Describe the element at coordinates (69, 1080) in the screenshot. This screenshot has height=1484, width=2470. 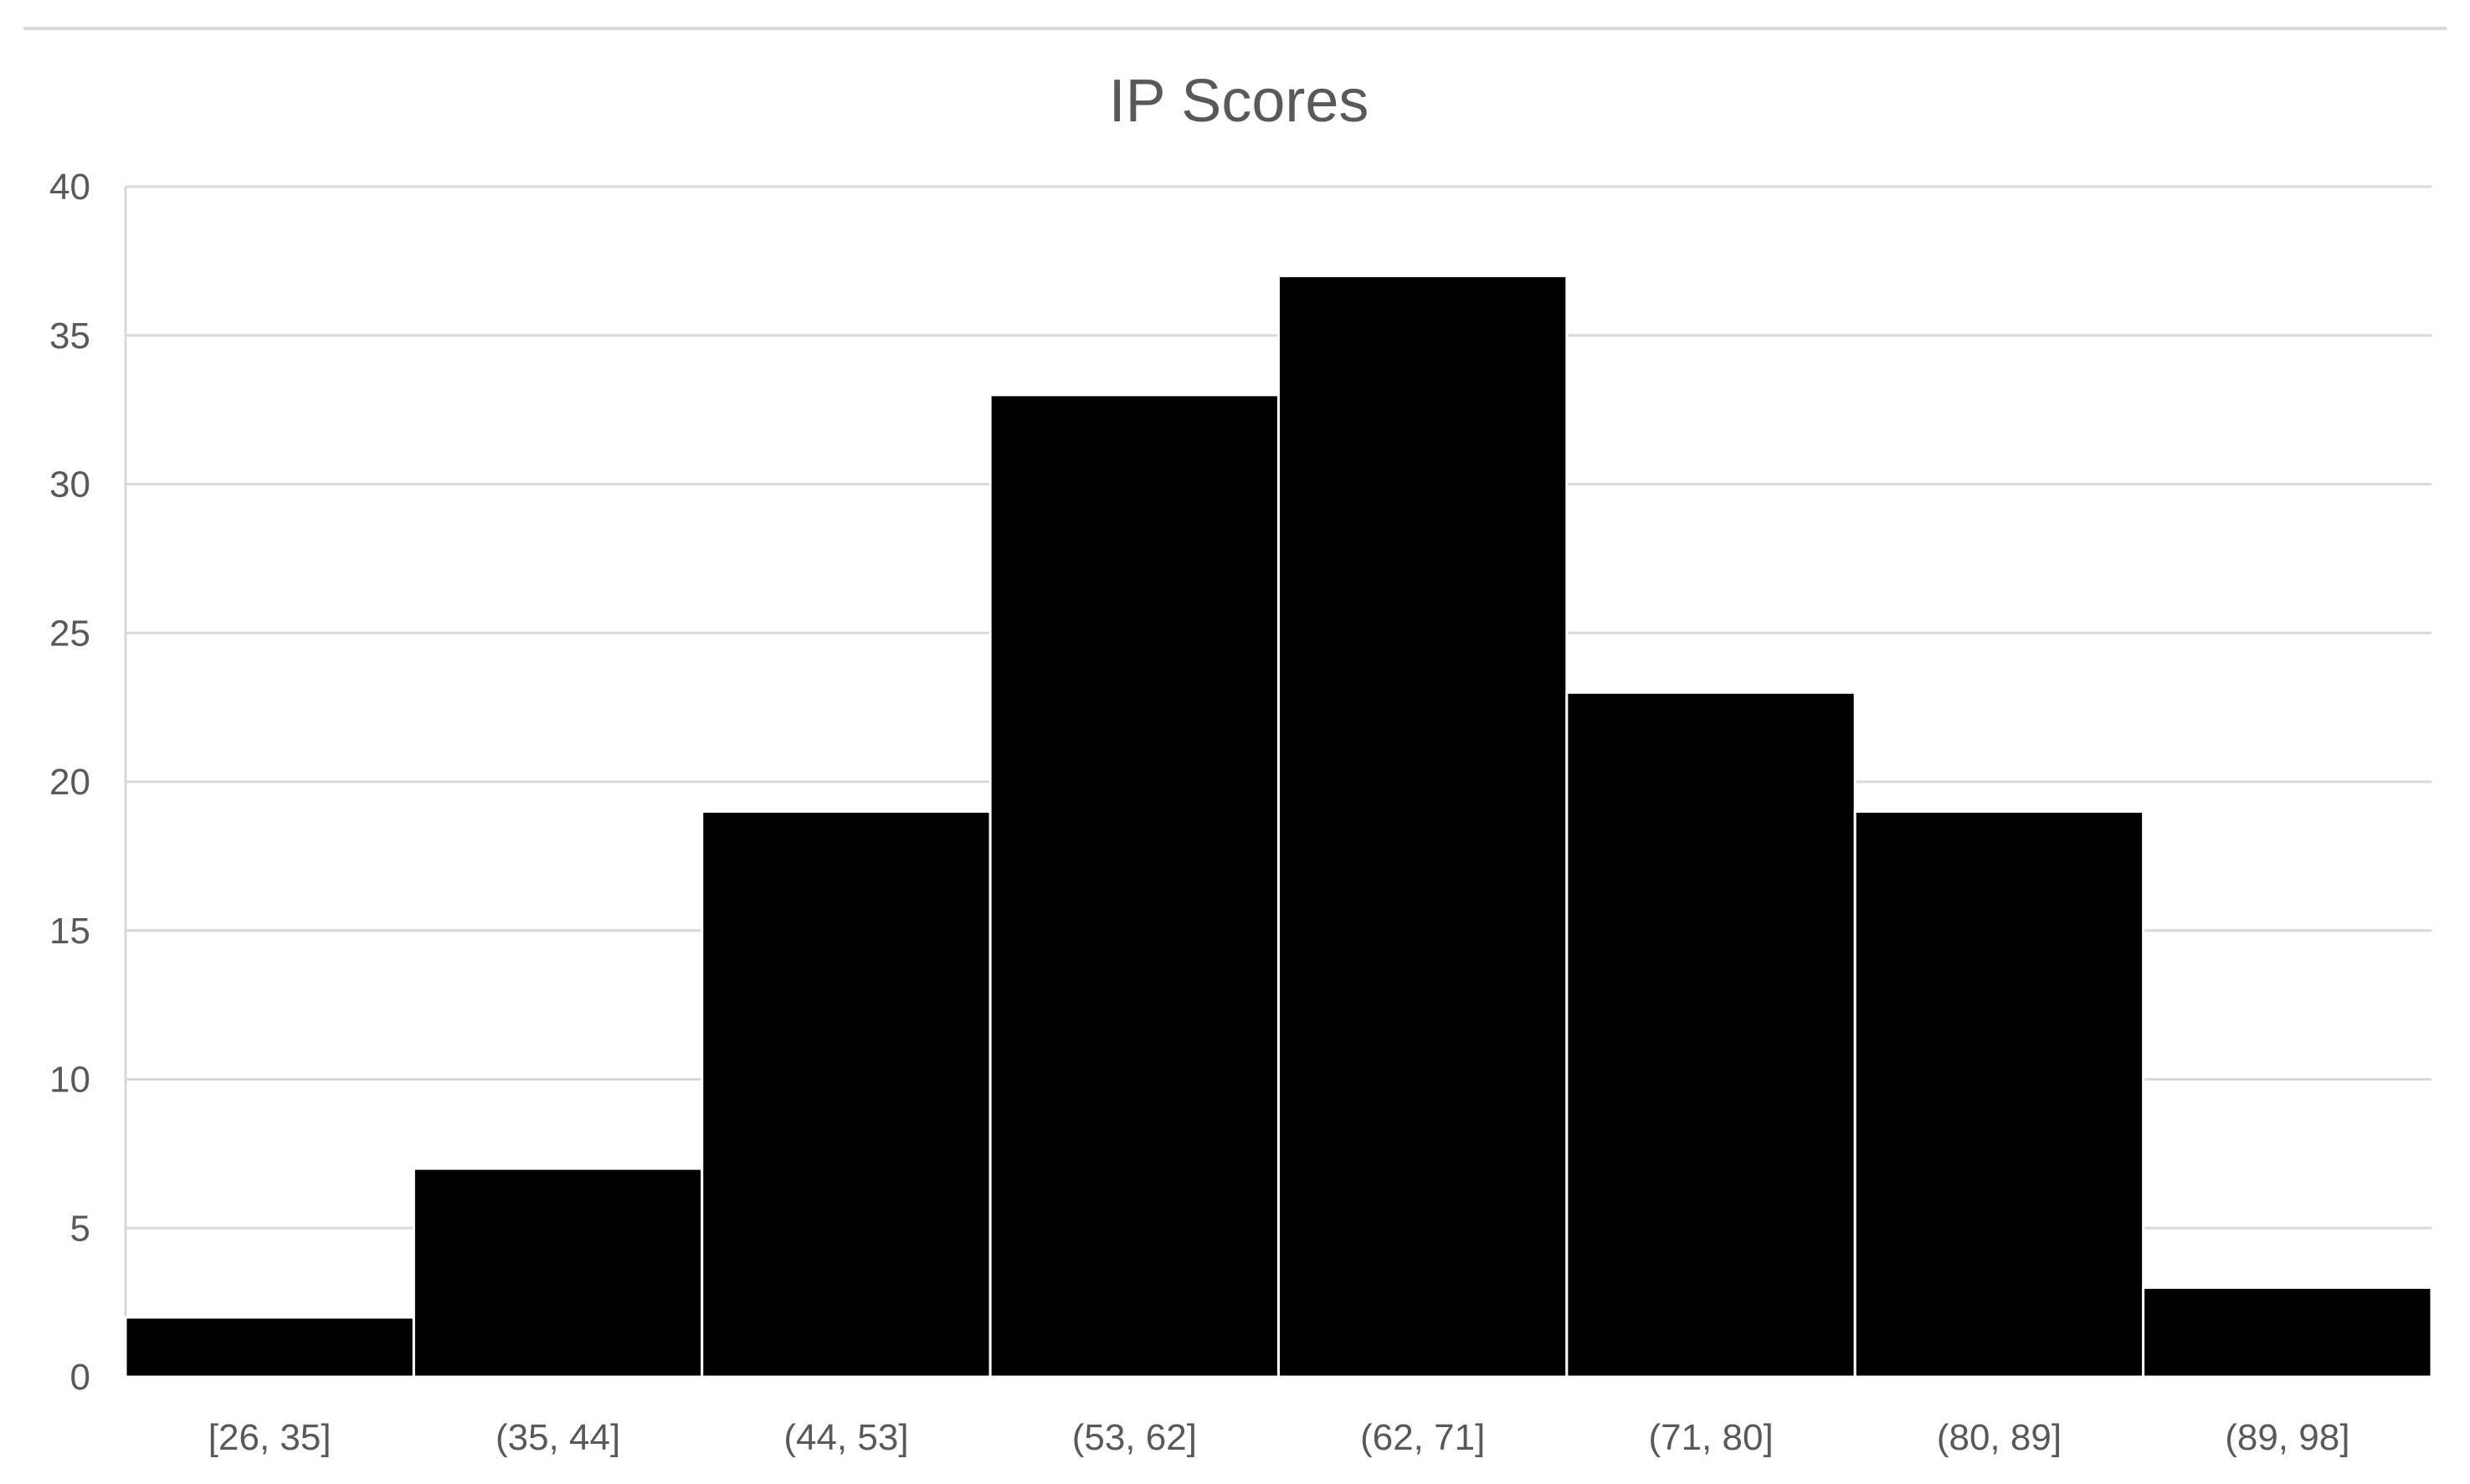
I see `y-tick-label: 10` at that location.